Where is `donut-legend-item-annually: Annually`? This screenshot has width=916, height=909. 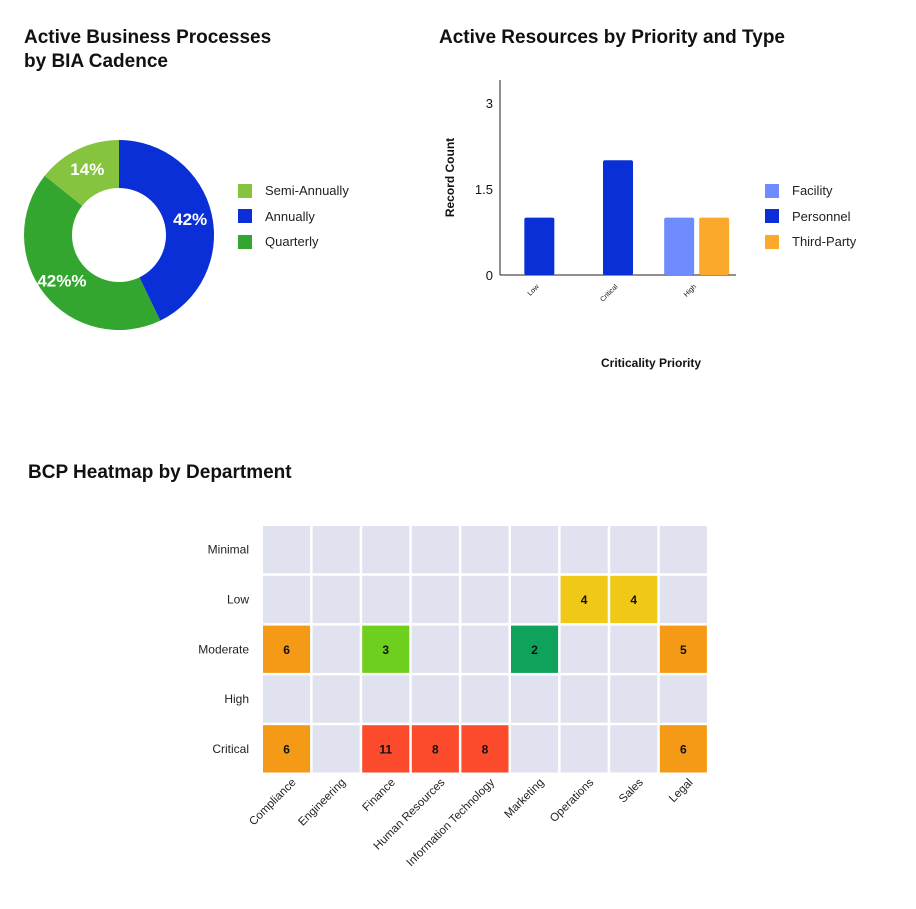
donut-legend-item-annually: Annually is located at coordinates (293, 217).